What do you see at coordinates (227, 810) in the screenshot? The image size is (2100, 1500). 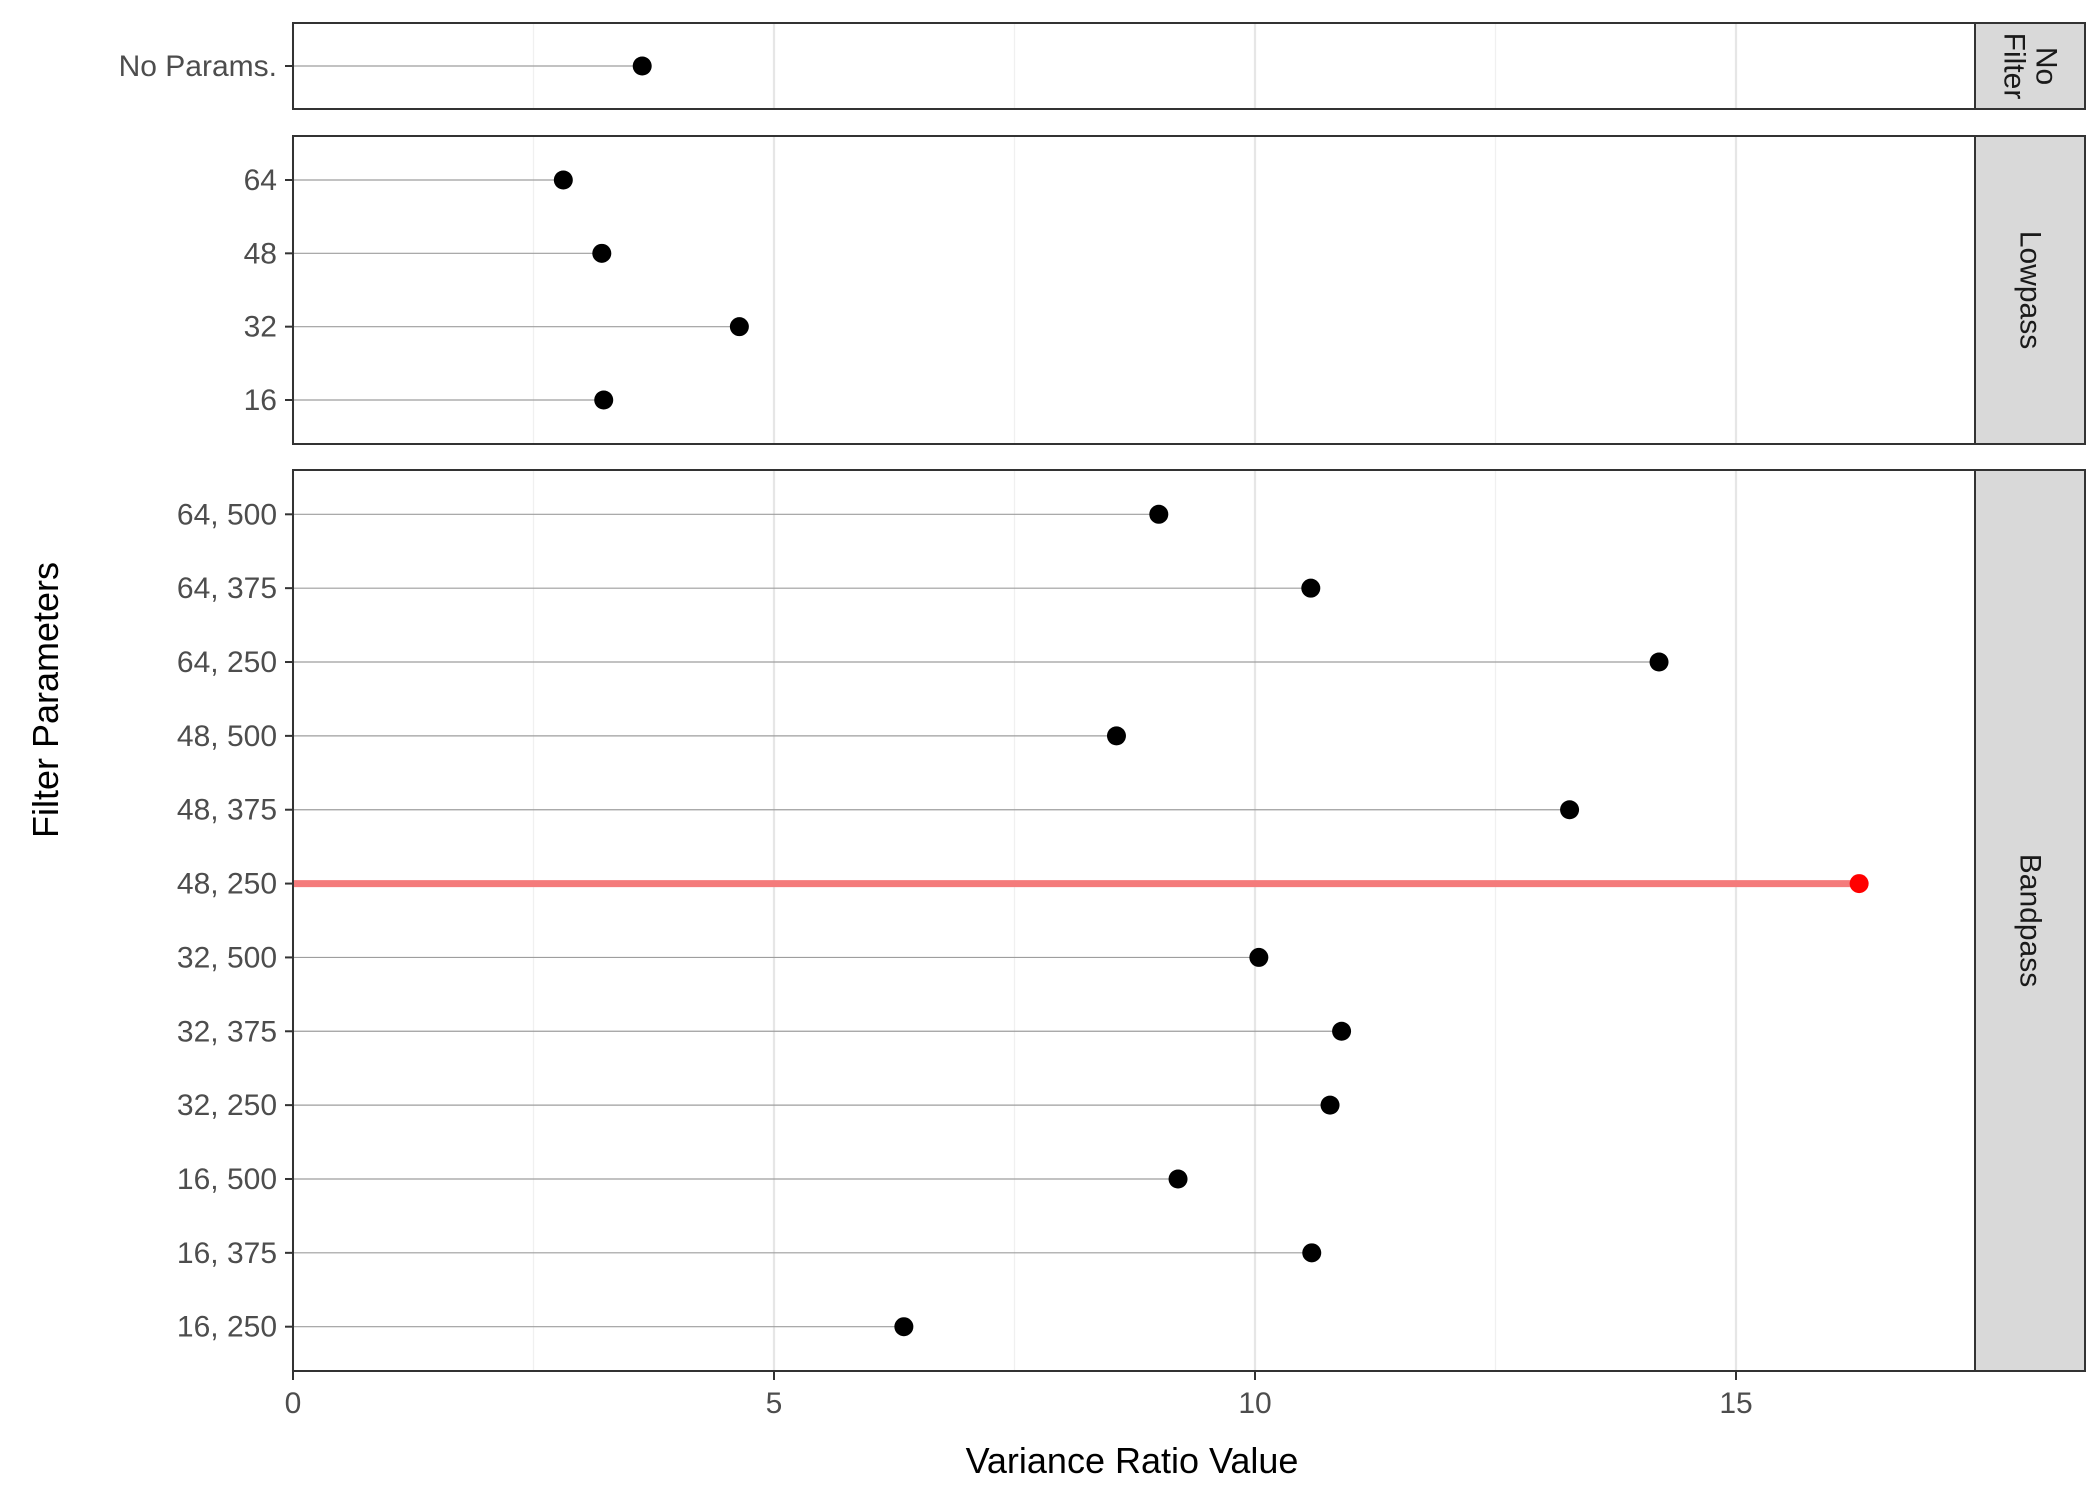 I see `y-tick-label: 48, 375` at bounding box center [227, 810].